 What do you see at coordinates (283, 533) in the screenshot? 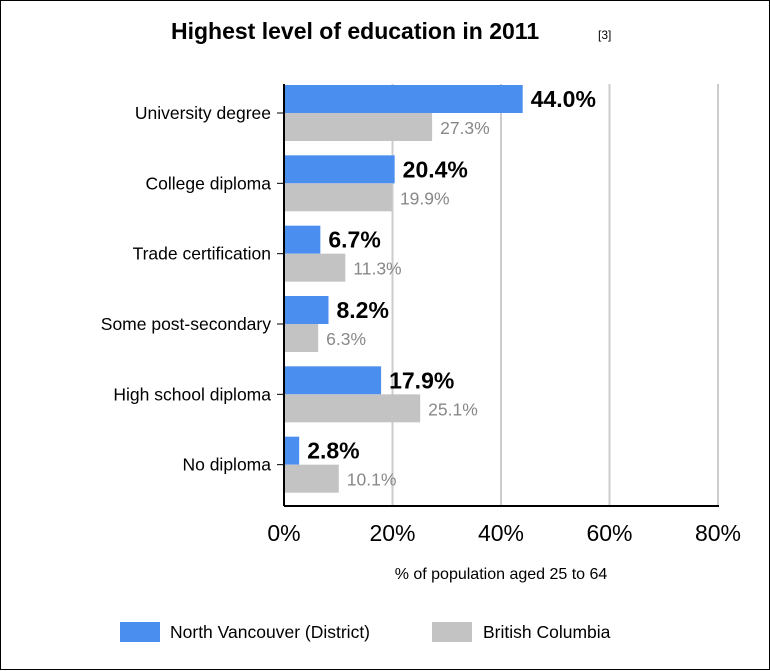
I see `x-tick-label: 0%` at bounding box center [283, 533].